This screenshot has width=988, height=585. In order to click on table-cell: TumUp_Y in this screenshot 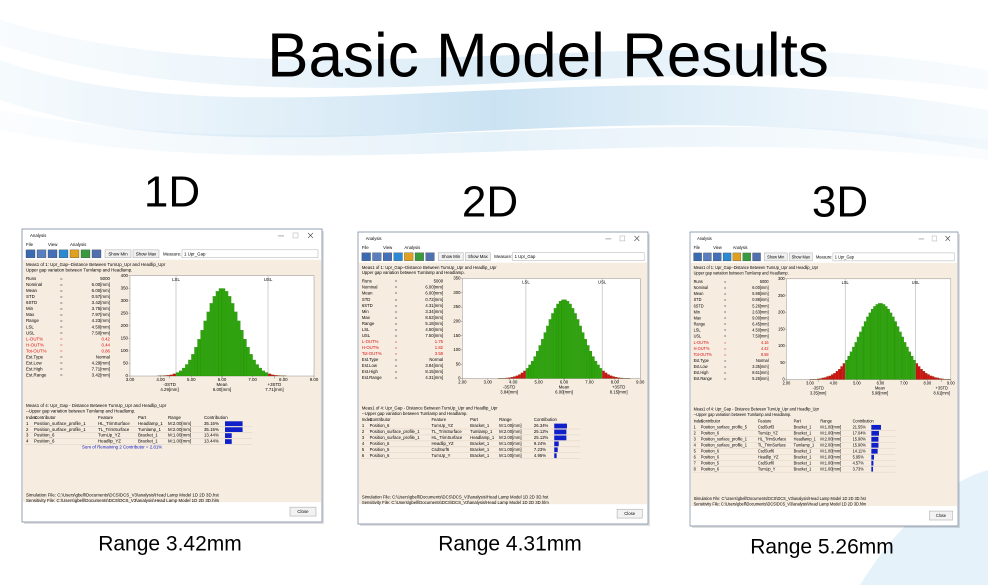, I will do `click(767, 468)`.